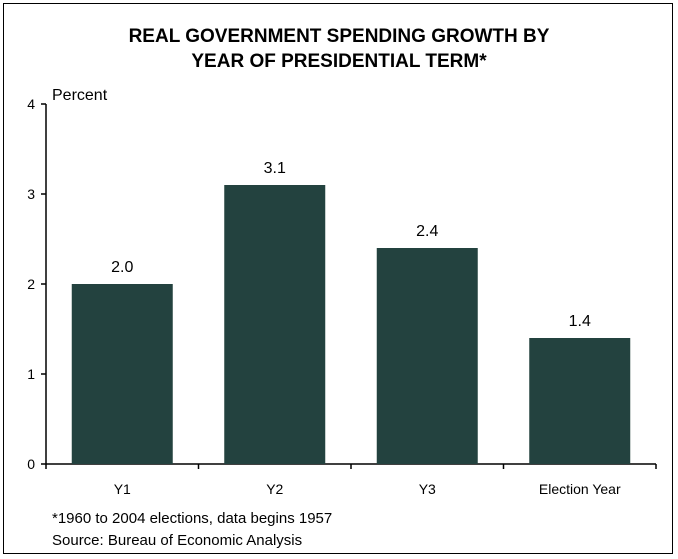 The height and width of the screenshot is (559, 678). Describe the element at coordinates (580, 321) in the screenshot. I see `data-label: 1.4` at that location.